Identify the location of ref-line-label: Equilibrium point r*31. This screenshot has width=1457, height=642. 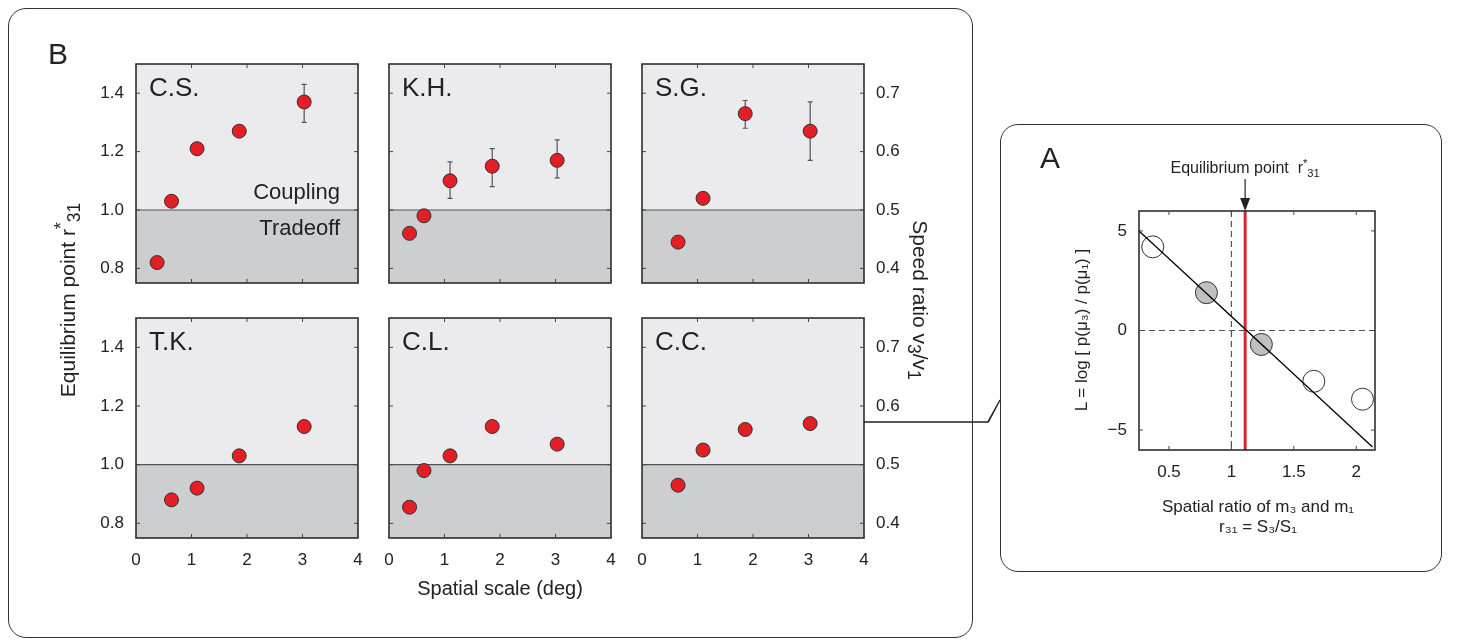
(1245, 167).